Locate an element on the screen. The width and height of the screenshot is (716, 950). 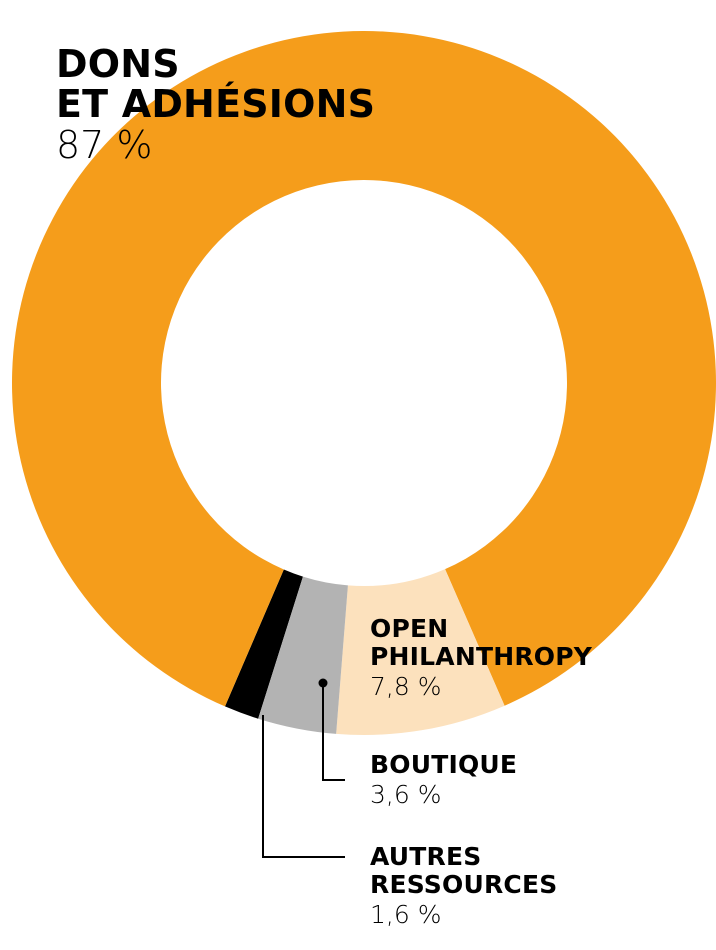
value-boutique: 3,6 % is located at coordinates (406, 794).